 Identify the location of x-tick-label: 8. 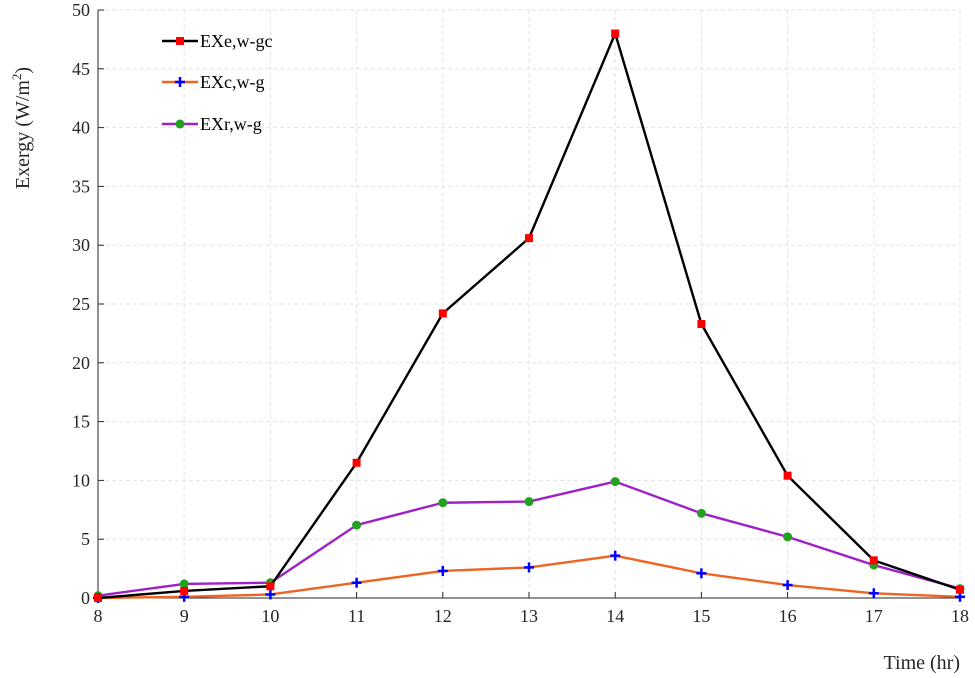
(98, 616).